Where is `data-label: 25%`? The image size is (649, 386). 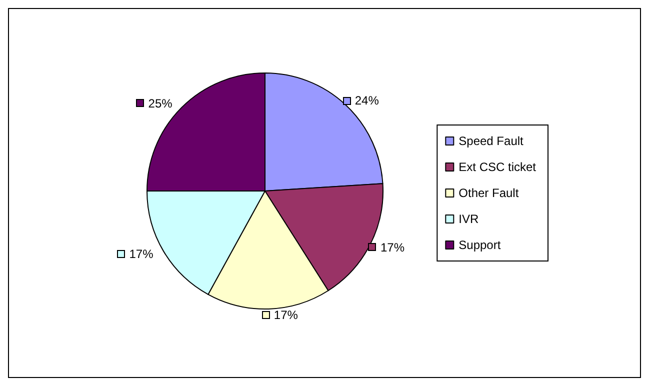
data-label: 25% is located at coordinates (160, 103).